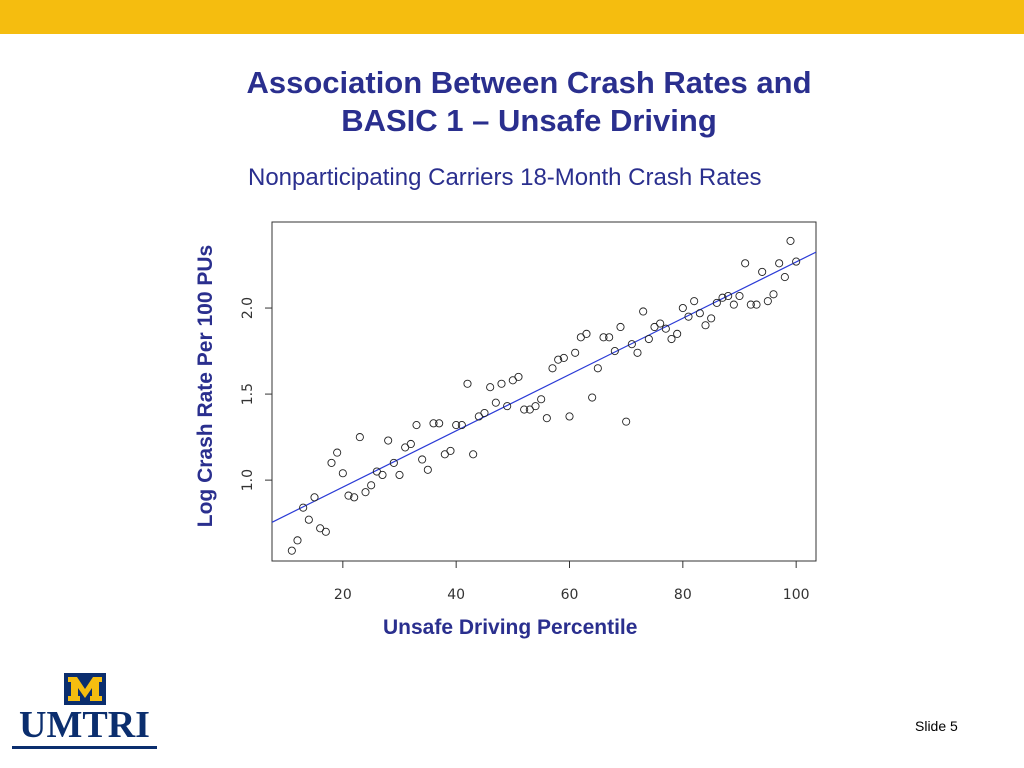  Describe the element at coordinates (456, 595) in the screenshot. I see `x-tick-label: 40` at that location.